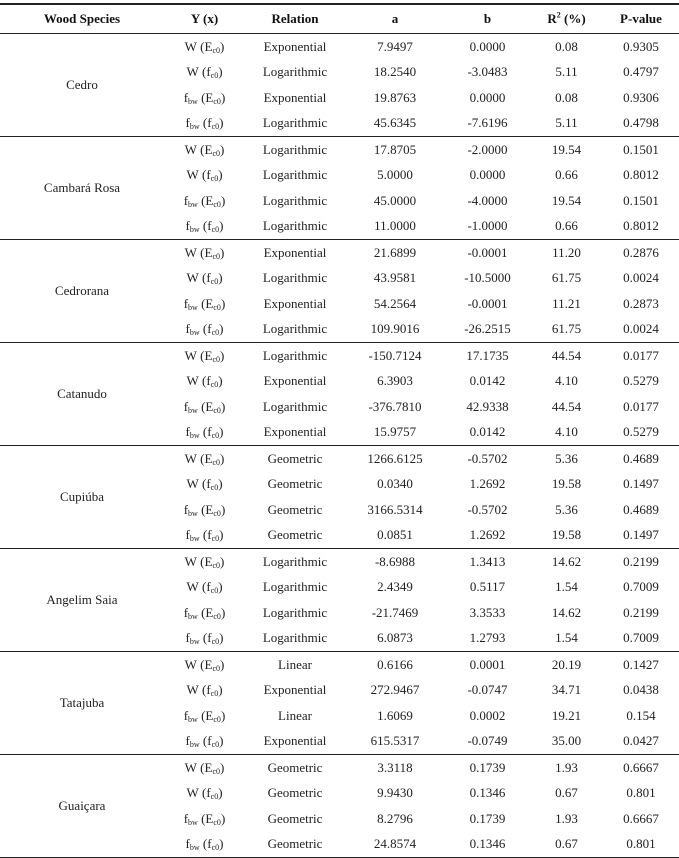  I want to click on p-value-cell: 0.7009, so click(641, 586).